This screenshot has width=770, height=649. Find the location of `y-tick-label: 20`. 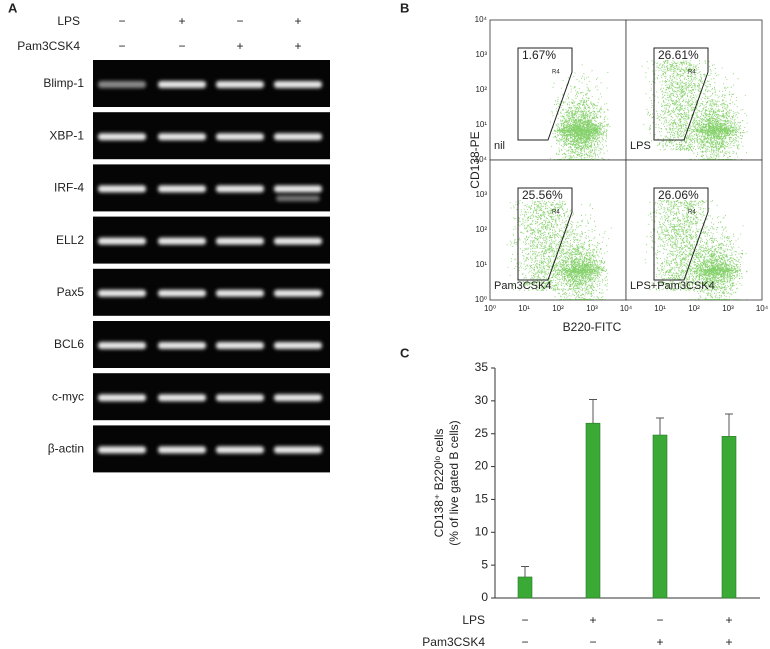

y-tick-label: 20 is located at coordinates (482, 466).